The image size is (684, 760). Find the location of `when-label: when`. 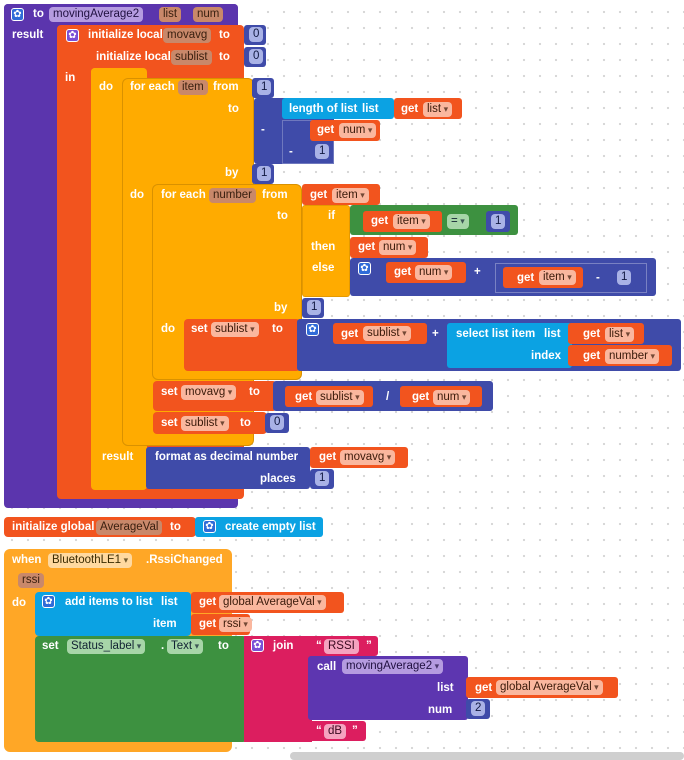

when-label: when is located at coordinates (27, 560).